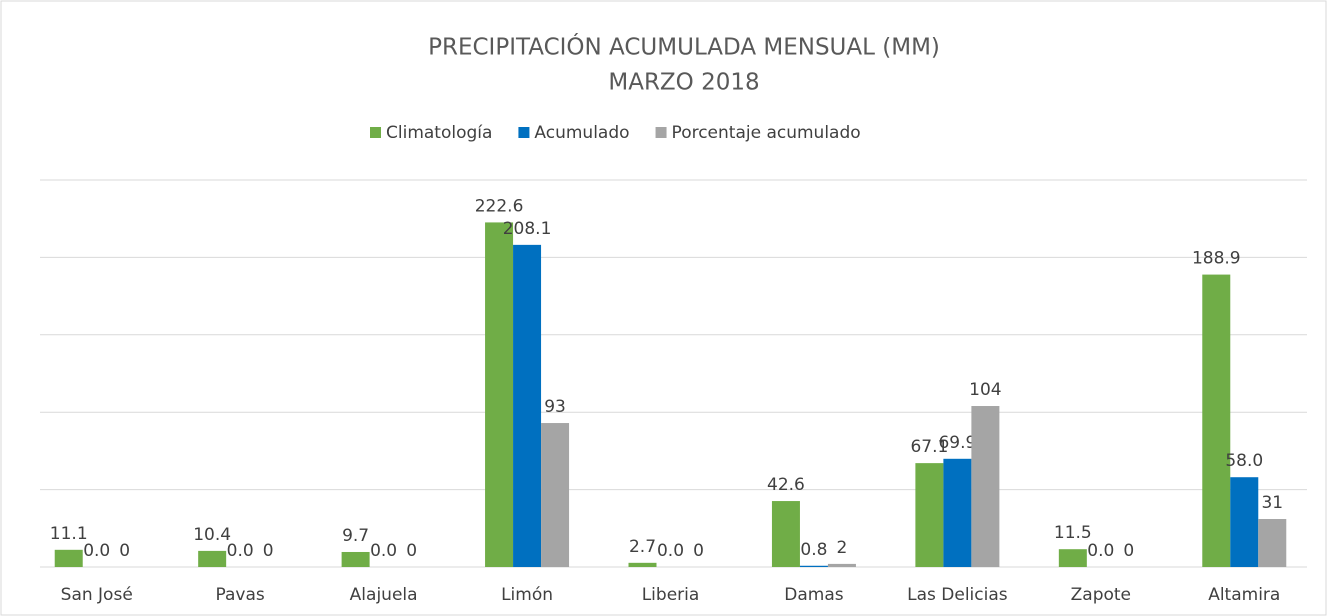 Image resolution: width=1327 pixels, height=616 pixels. Describe the element at coordinates (212, 535) in the screenshot. I see `data-label: 10.4` at that location.